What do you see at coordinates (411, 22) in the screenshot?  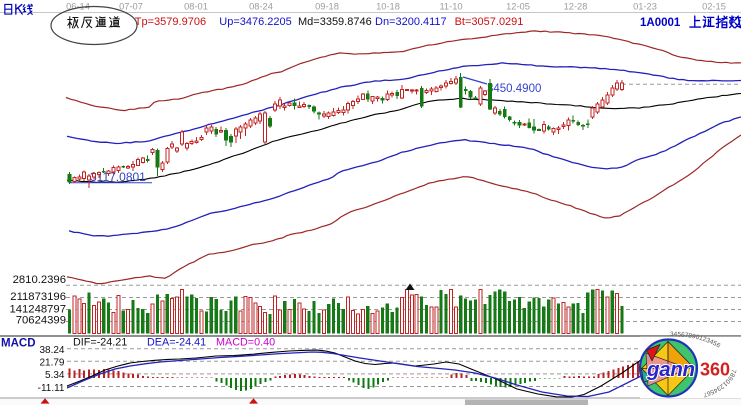 I see `svg-text: Dn=3200.4117` at bounding box center [411, 22].